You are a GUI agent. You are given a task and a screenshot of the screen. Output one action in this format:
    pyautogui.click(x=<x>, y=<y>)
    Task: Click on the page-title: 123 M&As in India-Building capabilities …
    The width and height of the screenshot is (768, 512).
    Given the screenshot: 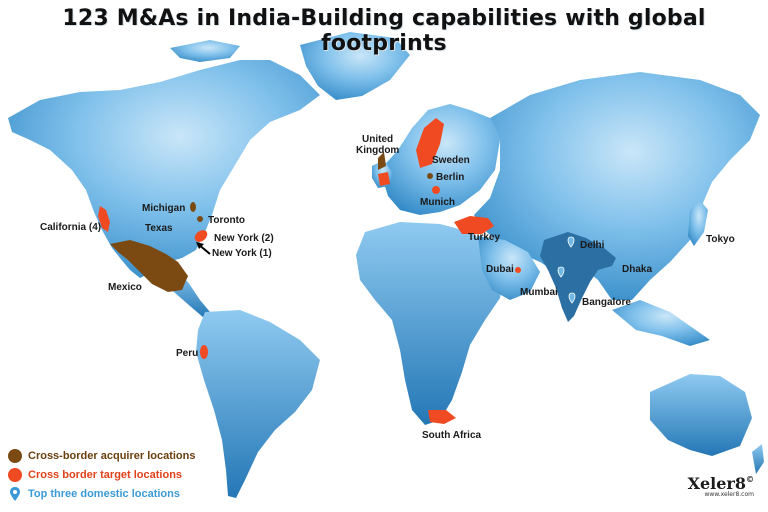 What is the action you would take?
    pyautogui.click(x=384, y=31)
    